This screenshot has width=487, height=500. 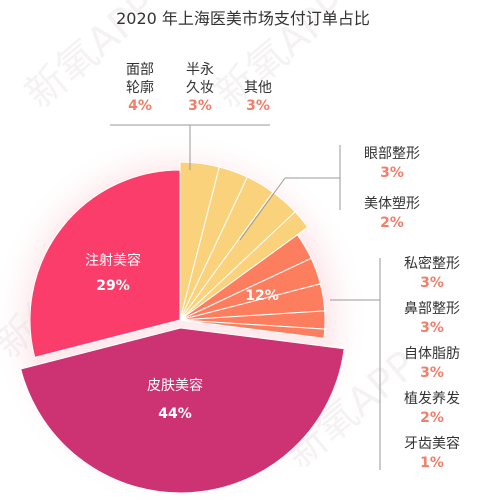 What do you see at coordinates (262, 296) in the screenshot?
I see `slice-group-value: 12%` at bounding box center [262, 296].